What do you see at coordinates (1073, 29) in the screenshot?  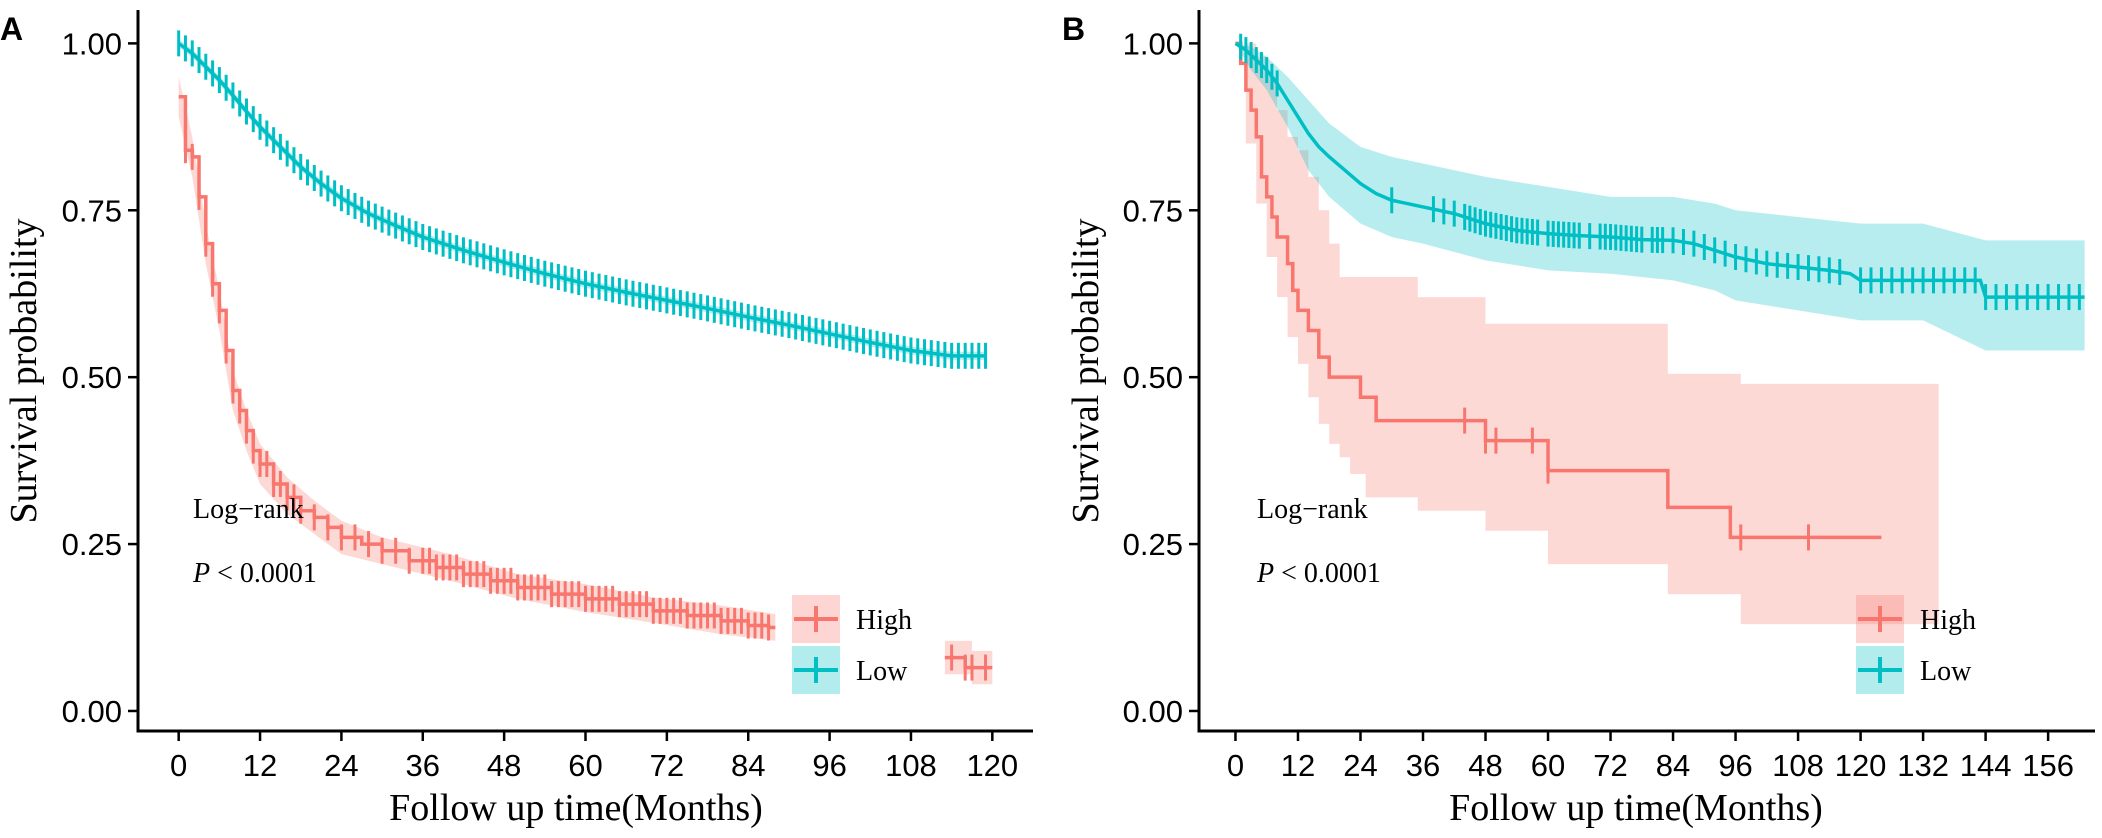 I see `panel-b-letter: B` at bounding box center [1073, 29].